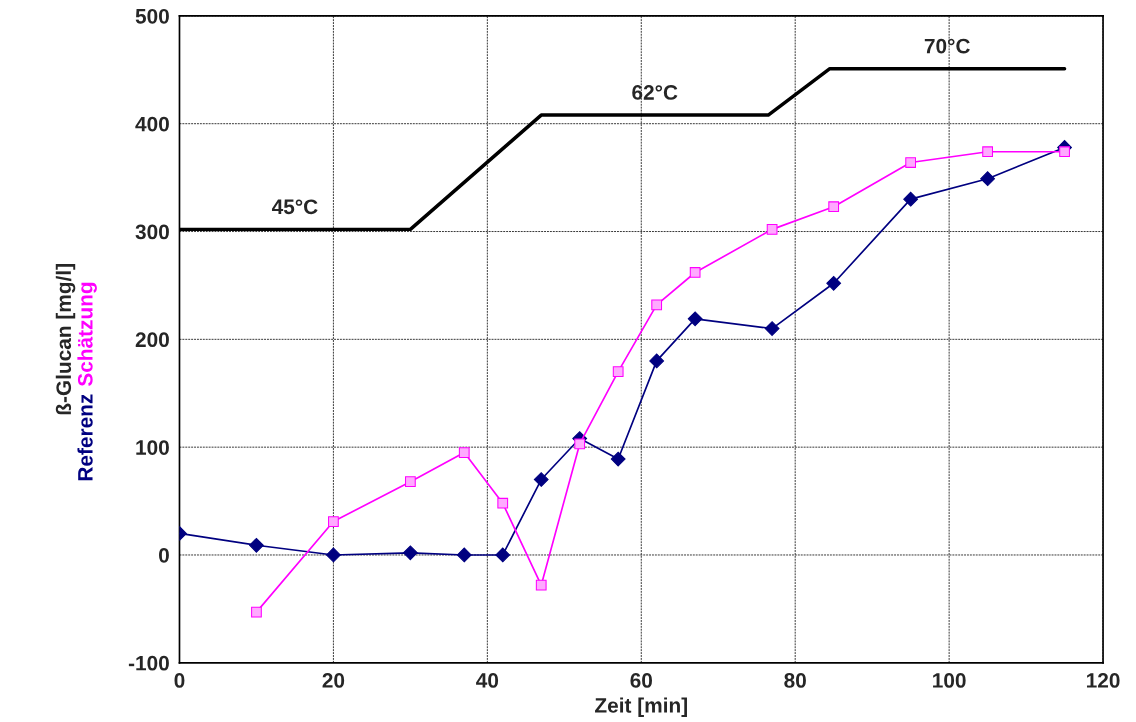  I want to click on annotation: 70°C, so click(947, 46).